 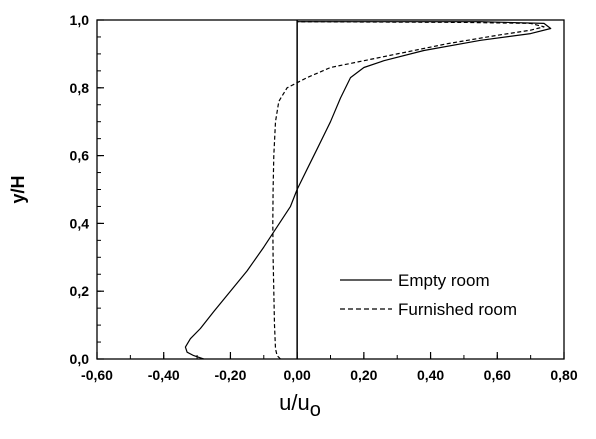 What do you see at coordinates (428, 295) in the screenshot?
I see `legend: Empty room Furnished room` at bounding box center [428, 295].